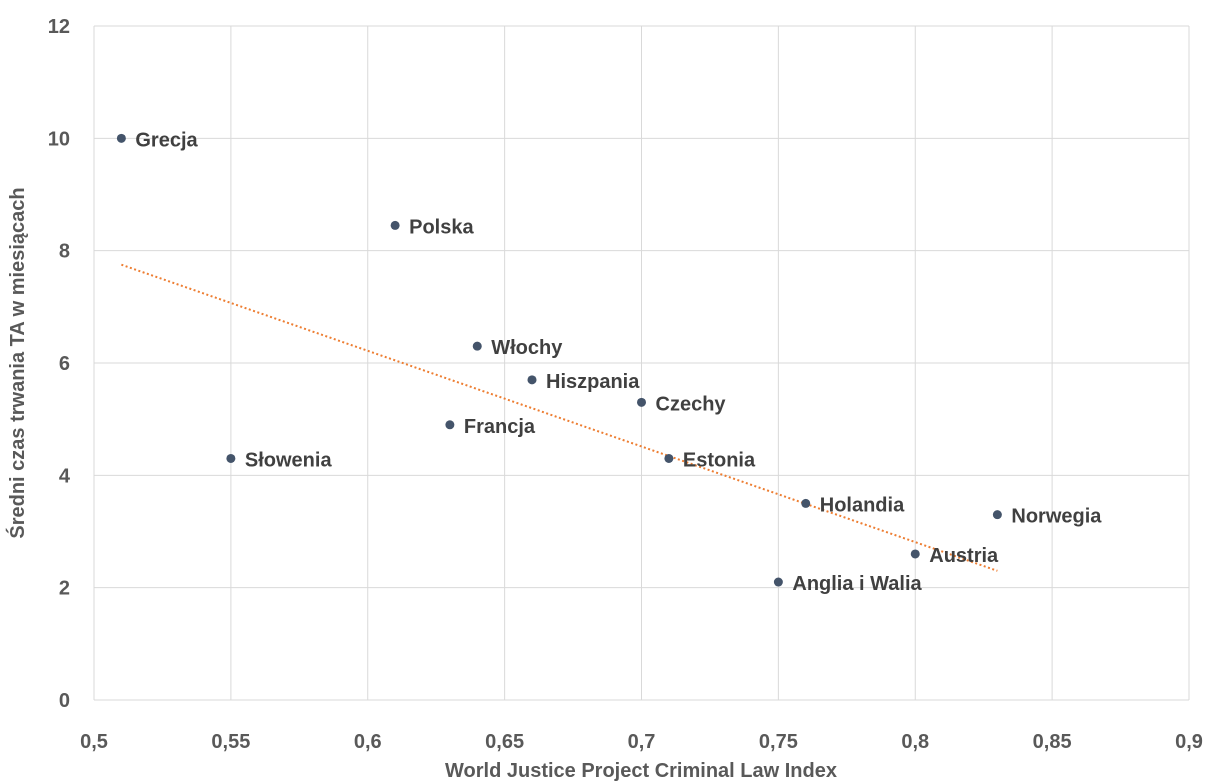 Image resolution: width=1206 pixels, height=783 pixels. Describe the element at coordinates (719, 460) in the screenshot. I see `data-label: Estonia` at that location.